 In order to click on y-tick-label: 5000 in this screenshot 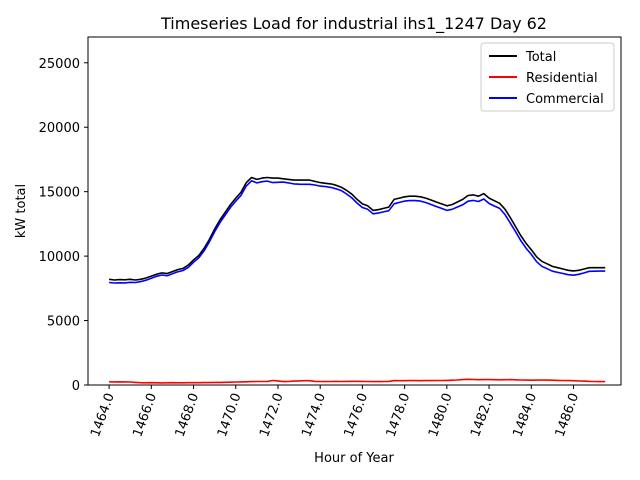, I will do `click(63, 322)`.